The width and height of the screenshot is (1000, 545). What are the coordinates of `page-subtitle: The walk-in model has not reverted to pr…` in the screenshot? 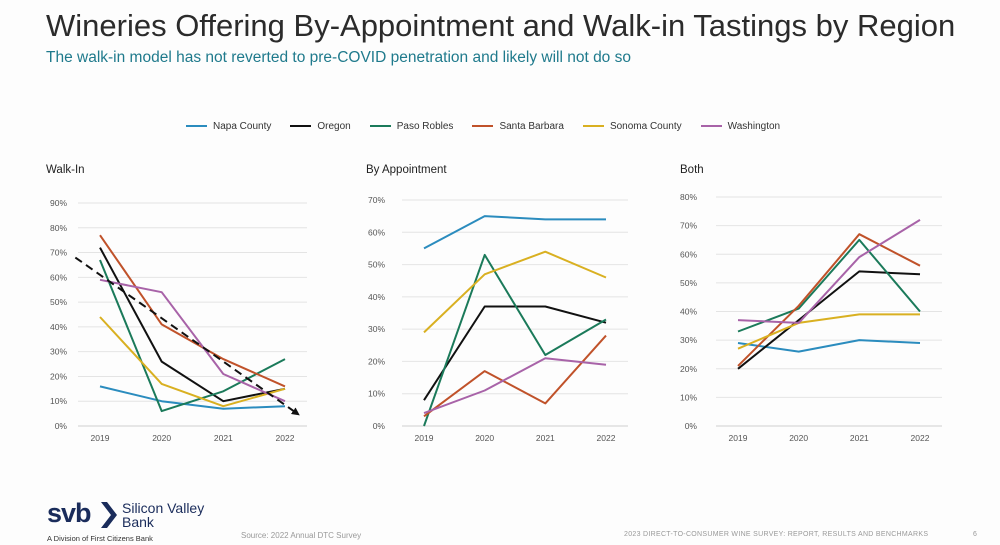 It's located at (338, 57).